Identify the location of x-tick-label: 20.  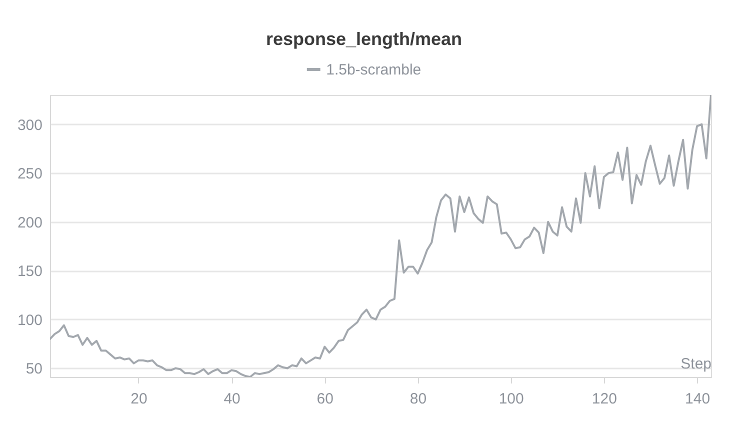
(139, 399).